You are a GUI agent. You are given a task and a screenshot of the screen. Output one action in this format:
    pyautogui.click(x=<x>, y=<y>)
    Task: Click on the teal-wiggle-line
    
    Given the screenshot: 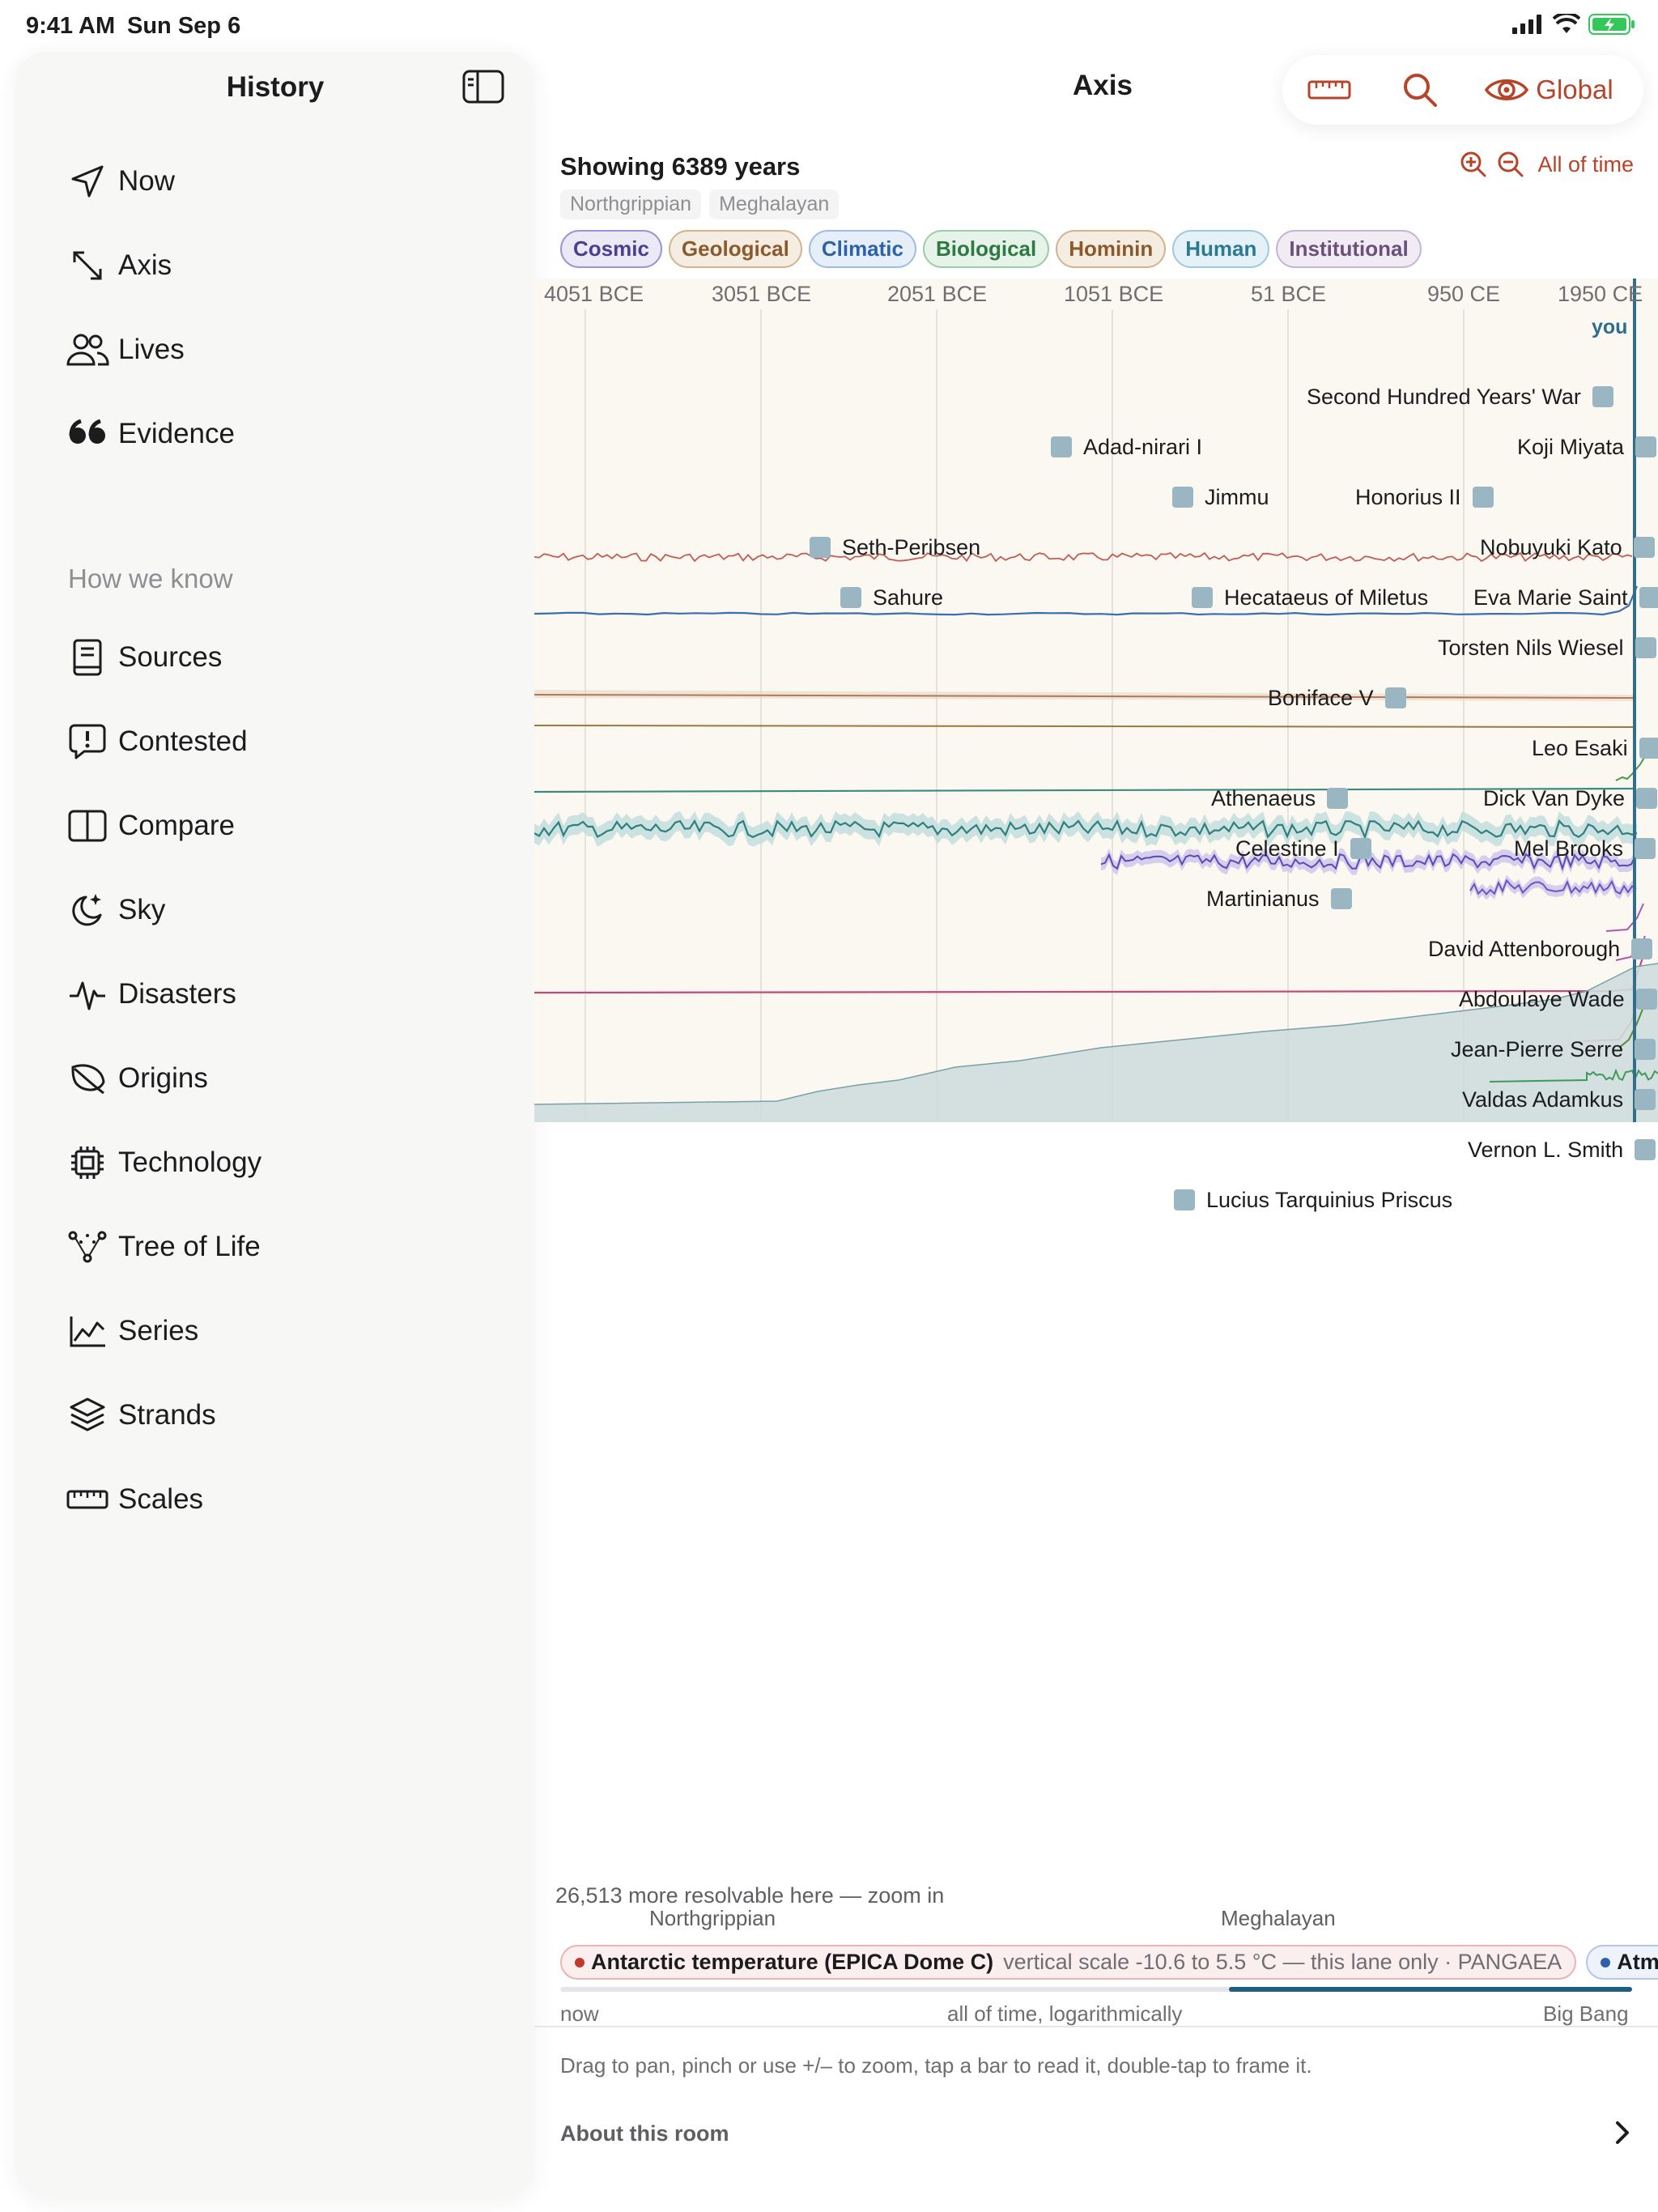 What is the action you would take?
    pyautogui.click(x=1086, y=829)
    